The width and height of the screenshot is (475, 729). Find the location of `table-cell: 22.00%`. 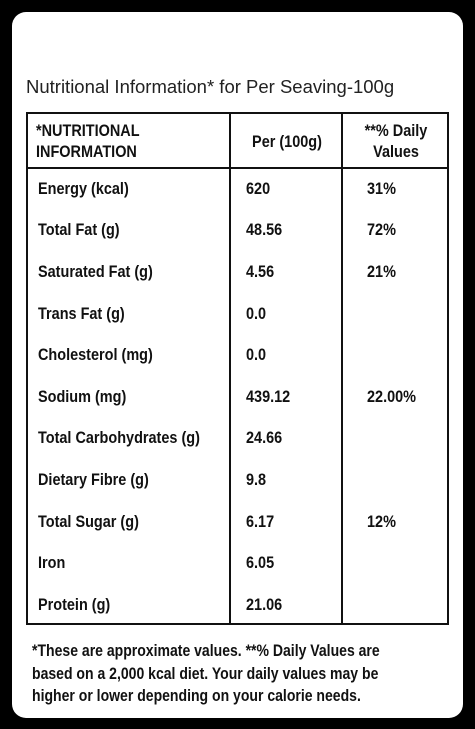

table-cell: 22.00% is located at coordinates (396, 397).